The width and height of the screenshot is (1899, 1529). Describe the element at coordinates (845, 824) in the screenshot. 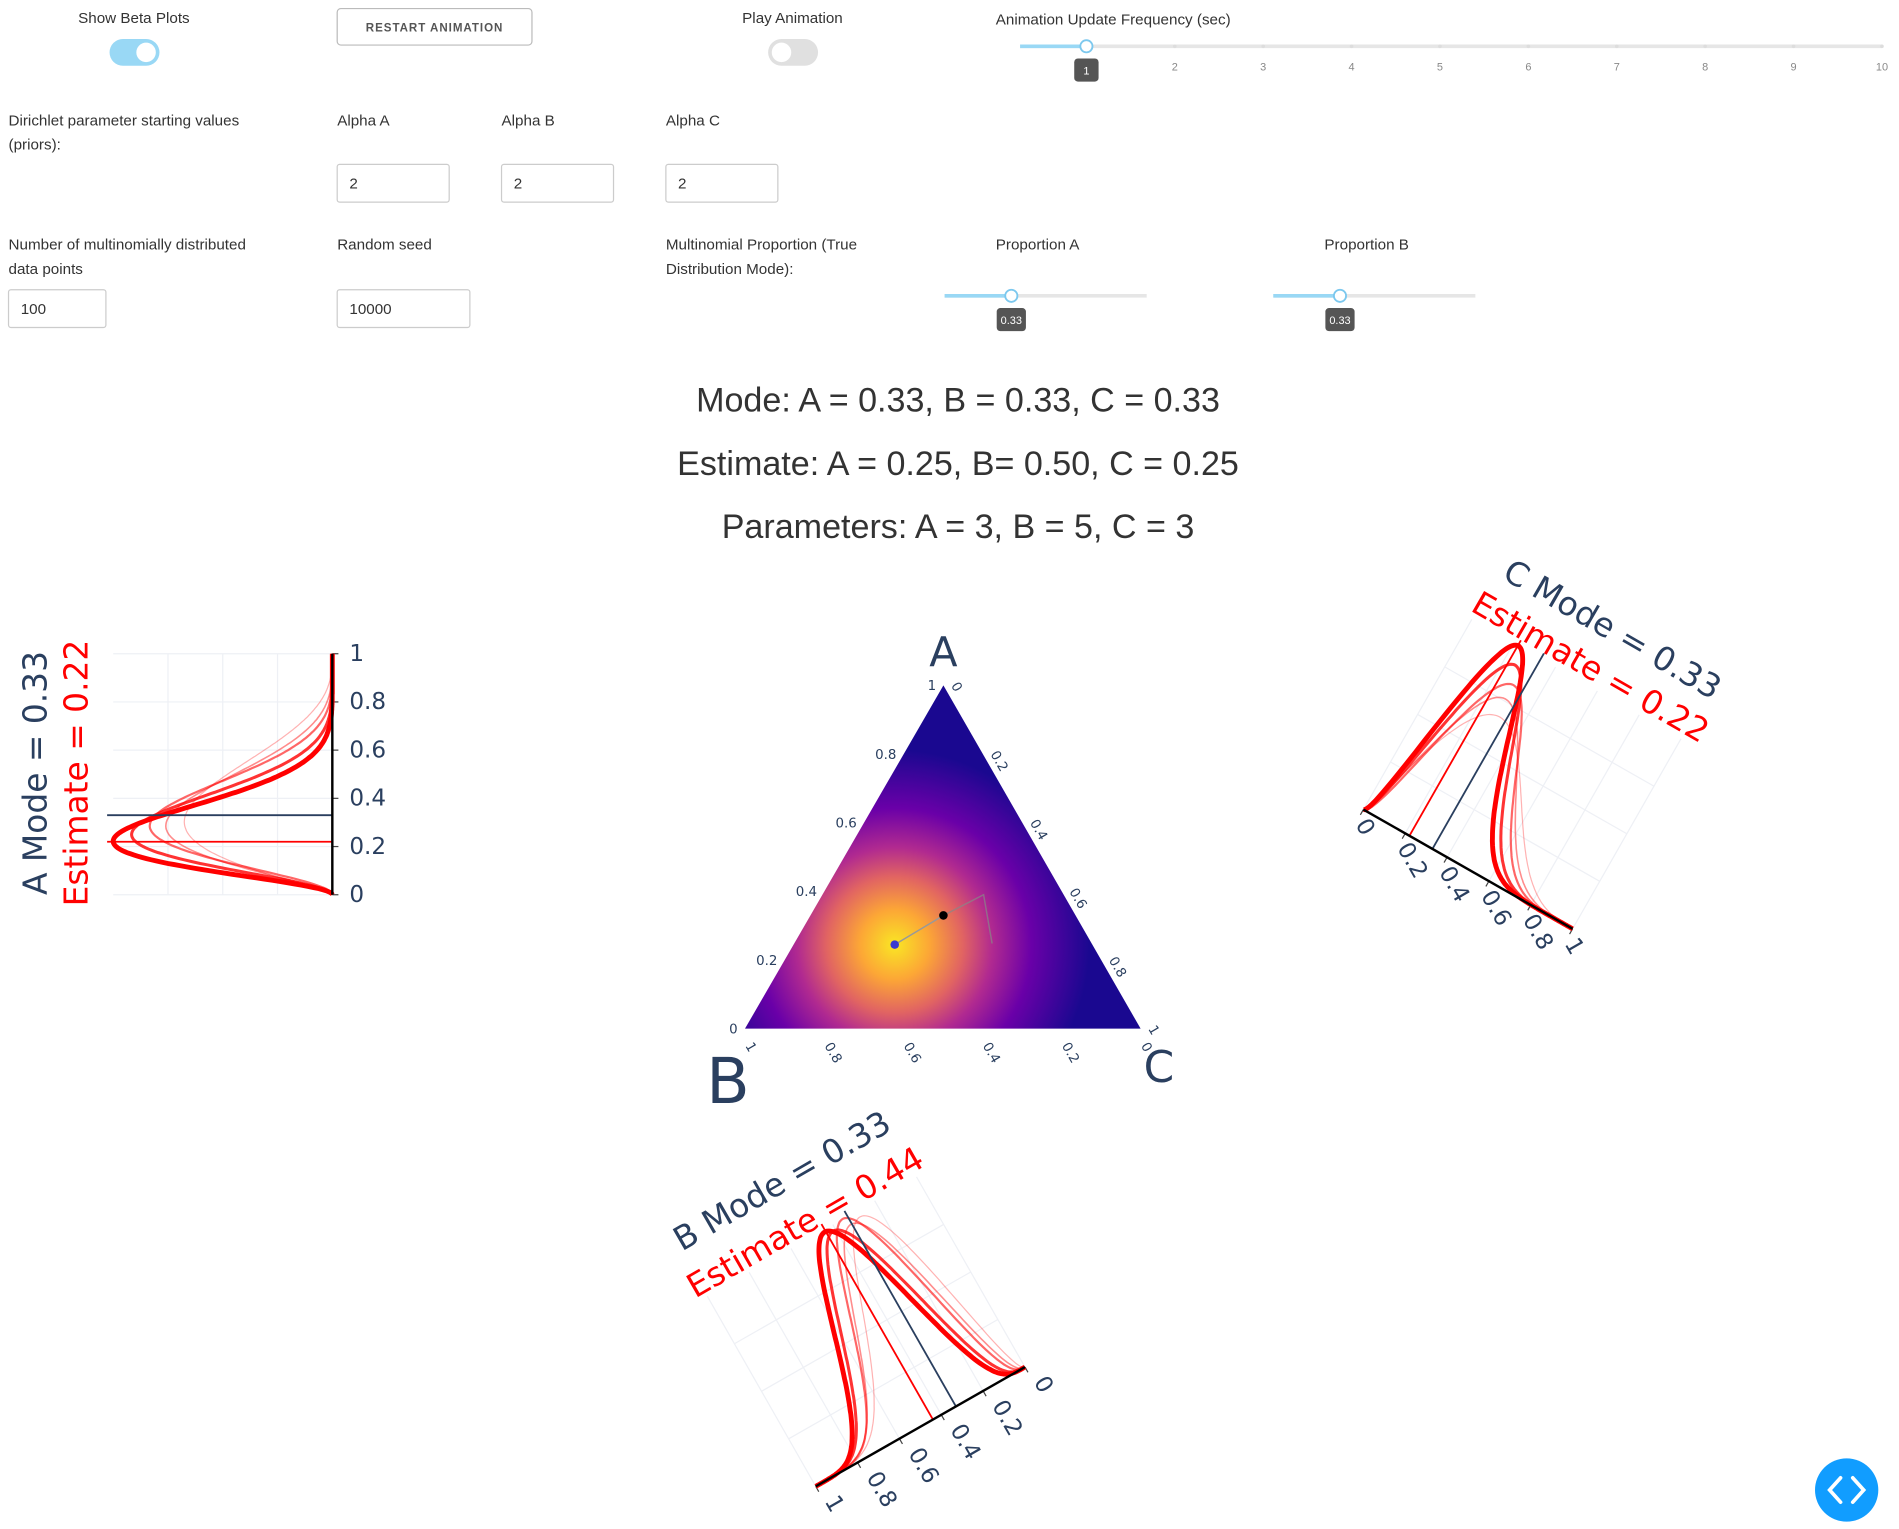

I see `tick-label-a: 0.6` at that location.